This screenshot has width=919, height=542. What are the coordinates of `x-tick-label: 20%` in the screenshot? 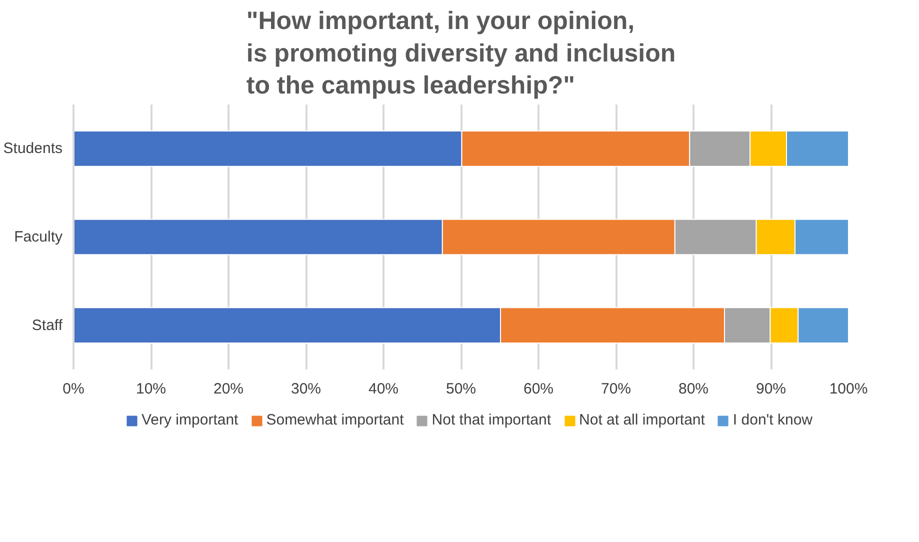 It's located at (228, 389).